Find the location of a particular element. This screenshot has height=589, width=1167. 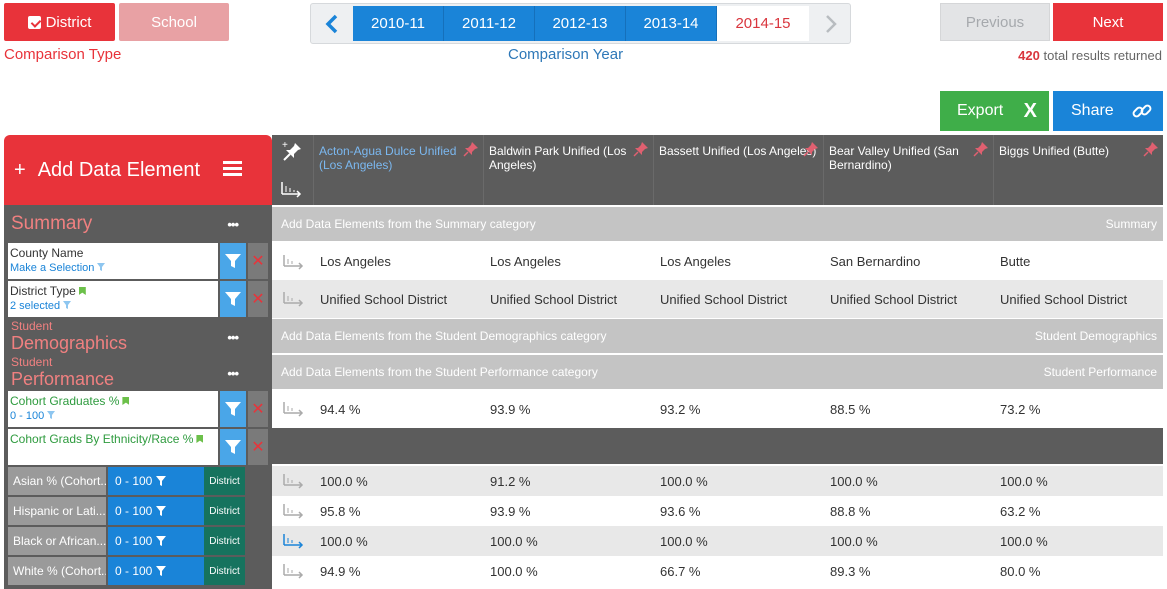

pin-add-icon: + is located at coordinates (293, 151).